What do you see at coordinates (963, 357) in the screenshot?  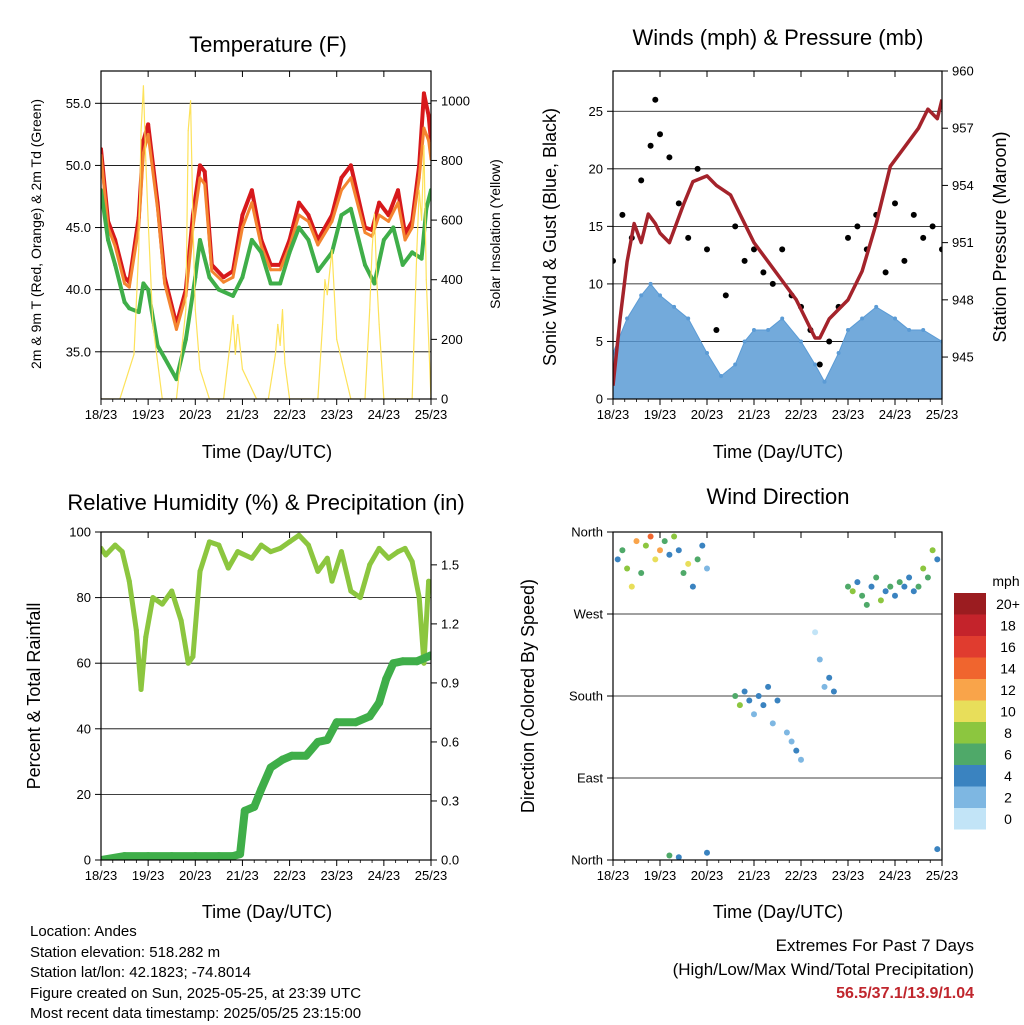 I see `y-right-tick-label: 945` at bounding box center [963, 357].